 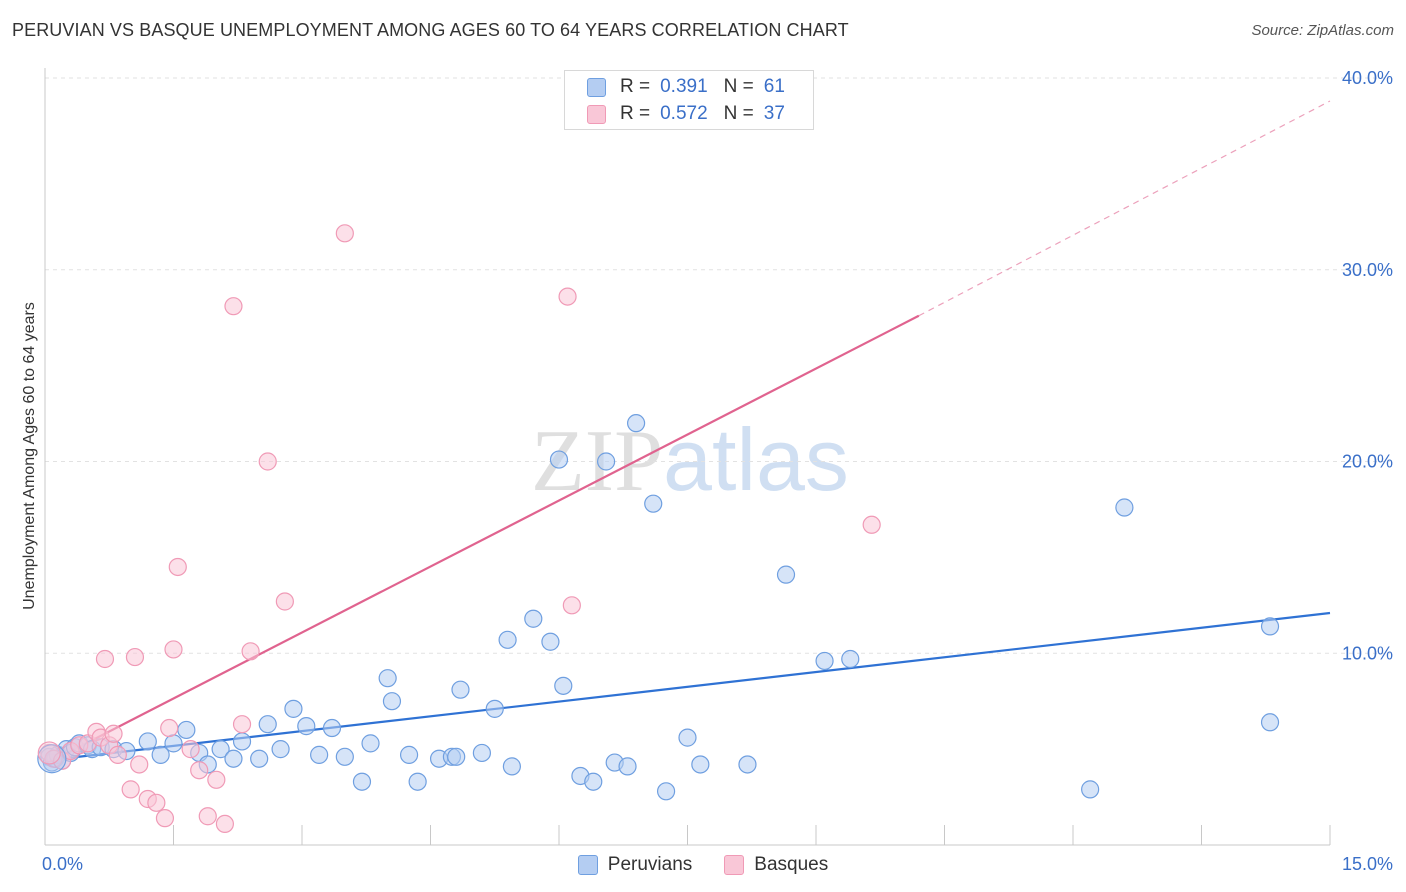 I want to click on trend-extension-basques, so click(x=1124, y=208).